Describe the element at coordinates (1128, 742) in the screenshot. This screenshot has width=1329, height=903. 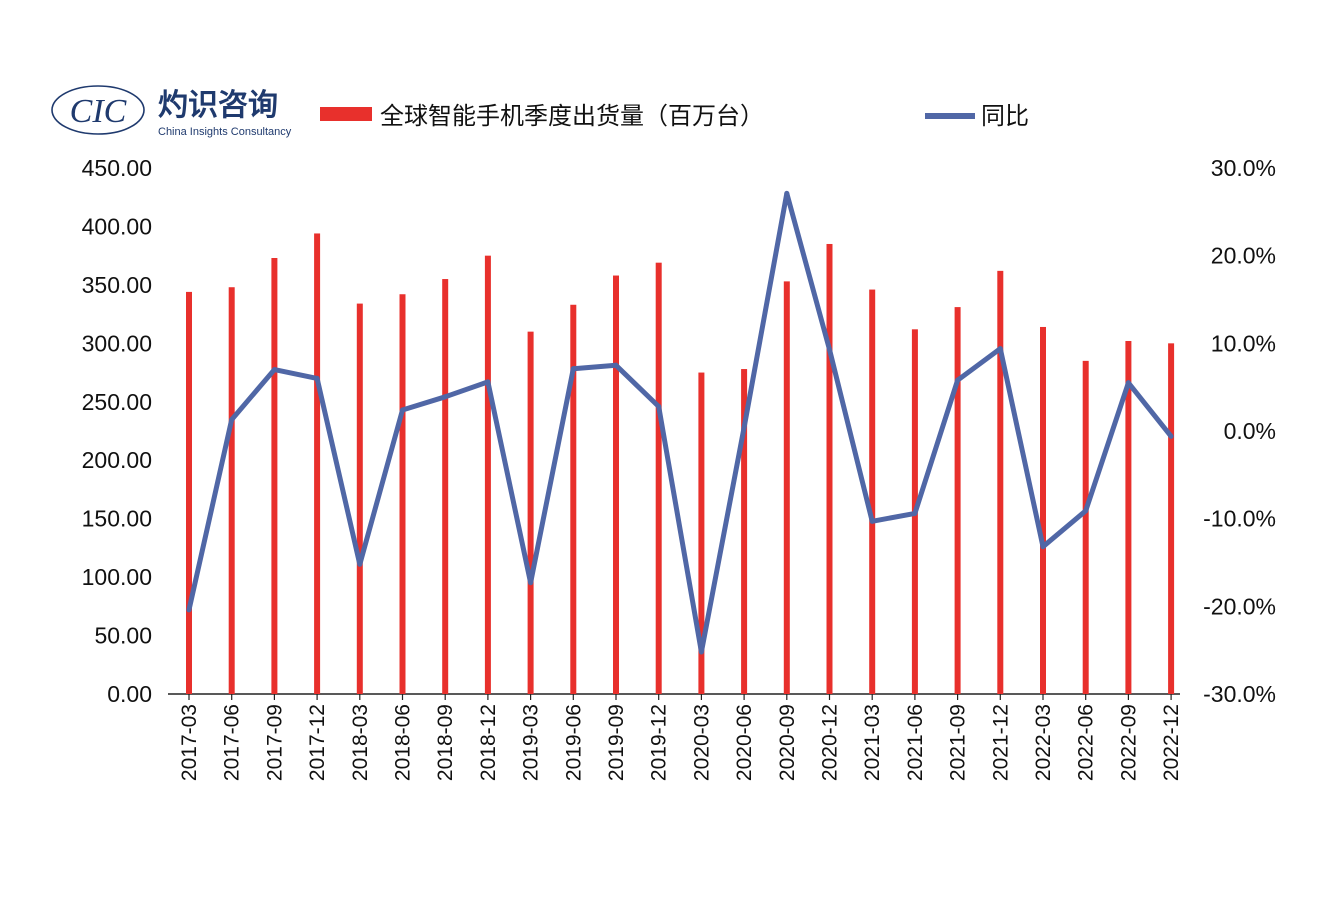
I see `x-tick-label: 2022-09` at that location.